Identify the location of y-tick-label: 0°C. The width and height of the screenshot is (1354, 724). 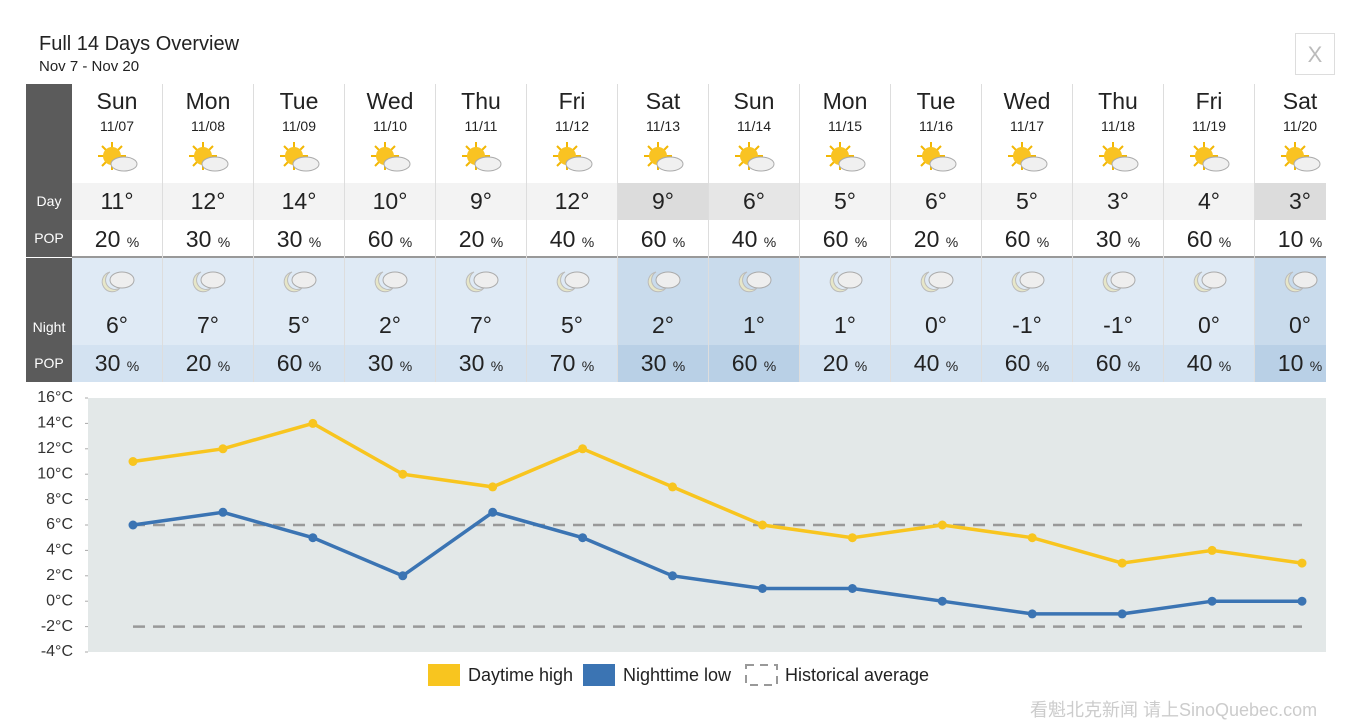
(59, 600).